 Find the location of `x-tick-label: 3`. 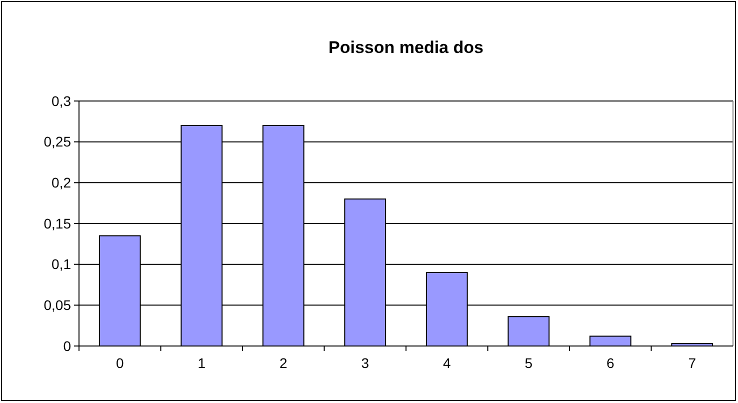

x-tick-label: 3 is located at coordinates (365, 363).